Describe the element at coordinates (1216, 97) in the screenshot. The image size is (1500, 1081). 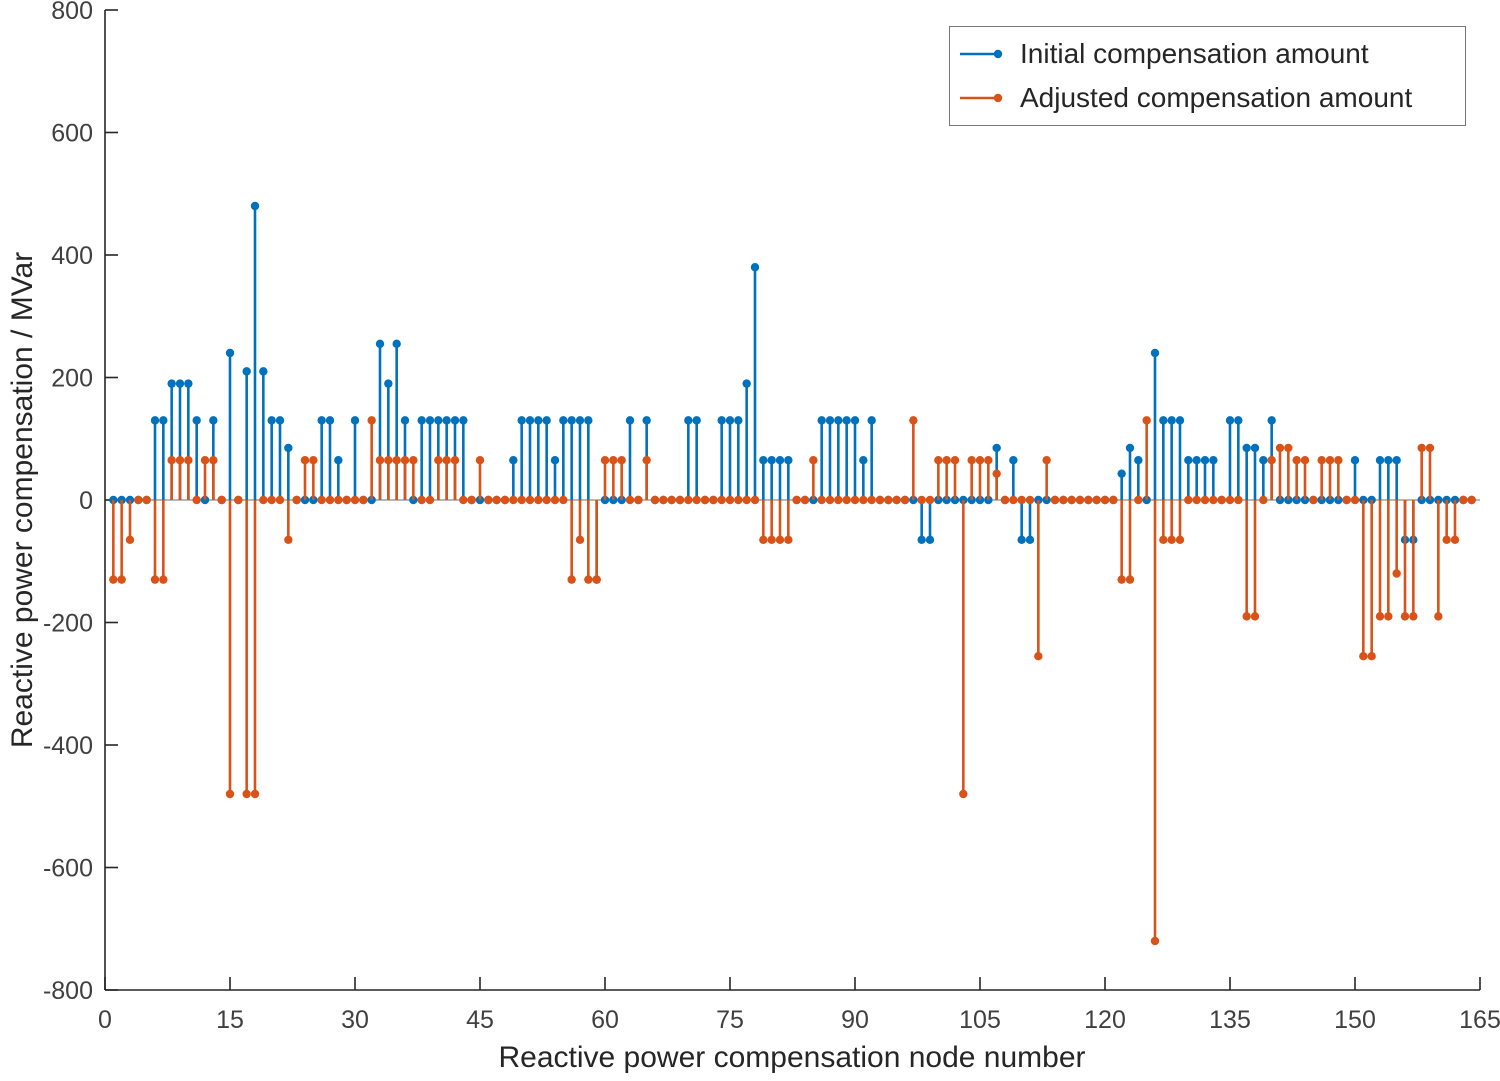
I see `legend-label-adjusted: Adjusted compensation amount` at that location.